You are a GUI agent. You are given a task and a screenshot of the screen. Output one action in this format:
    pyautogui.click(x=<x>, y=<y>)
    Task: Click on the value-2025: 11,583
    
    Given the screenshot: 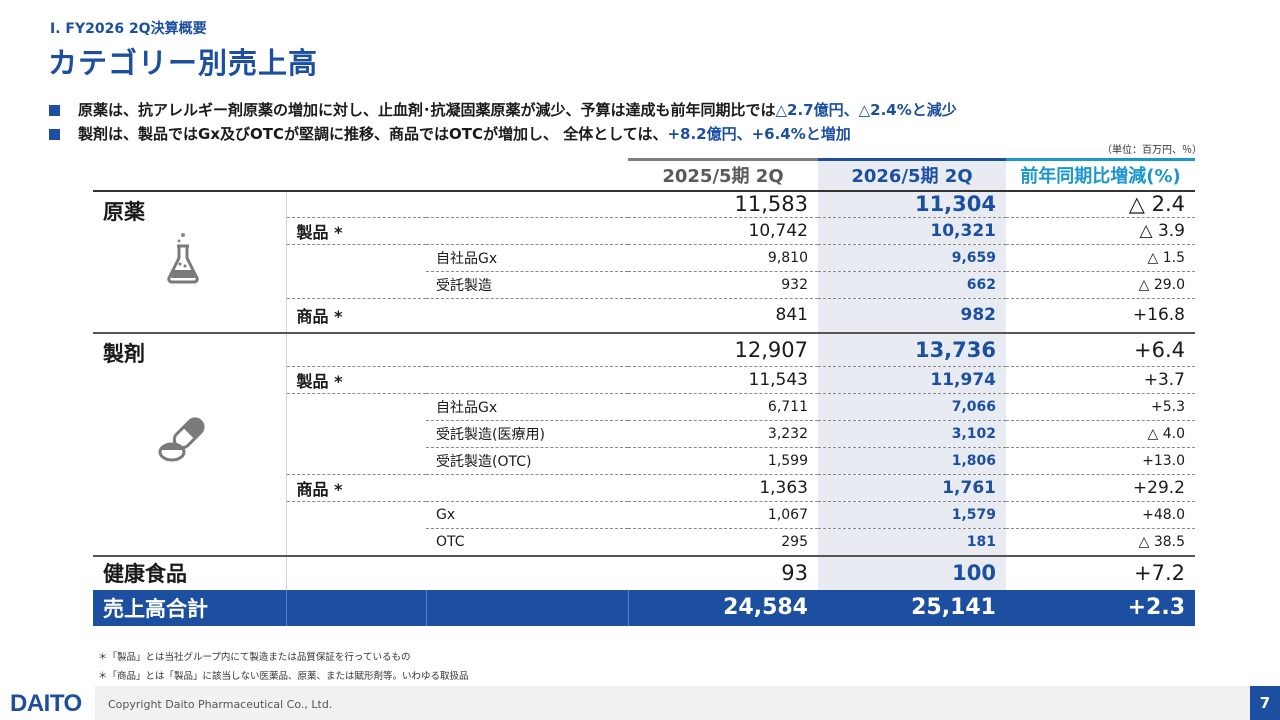 What is the action you would take?
    pyautogui.click(x=723, y=204)
    